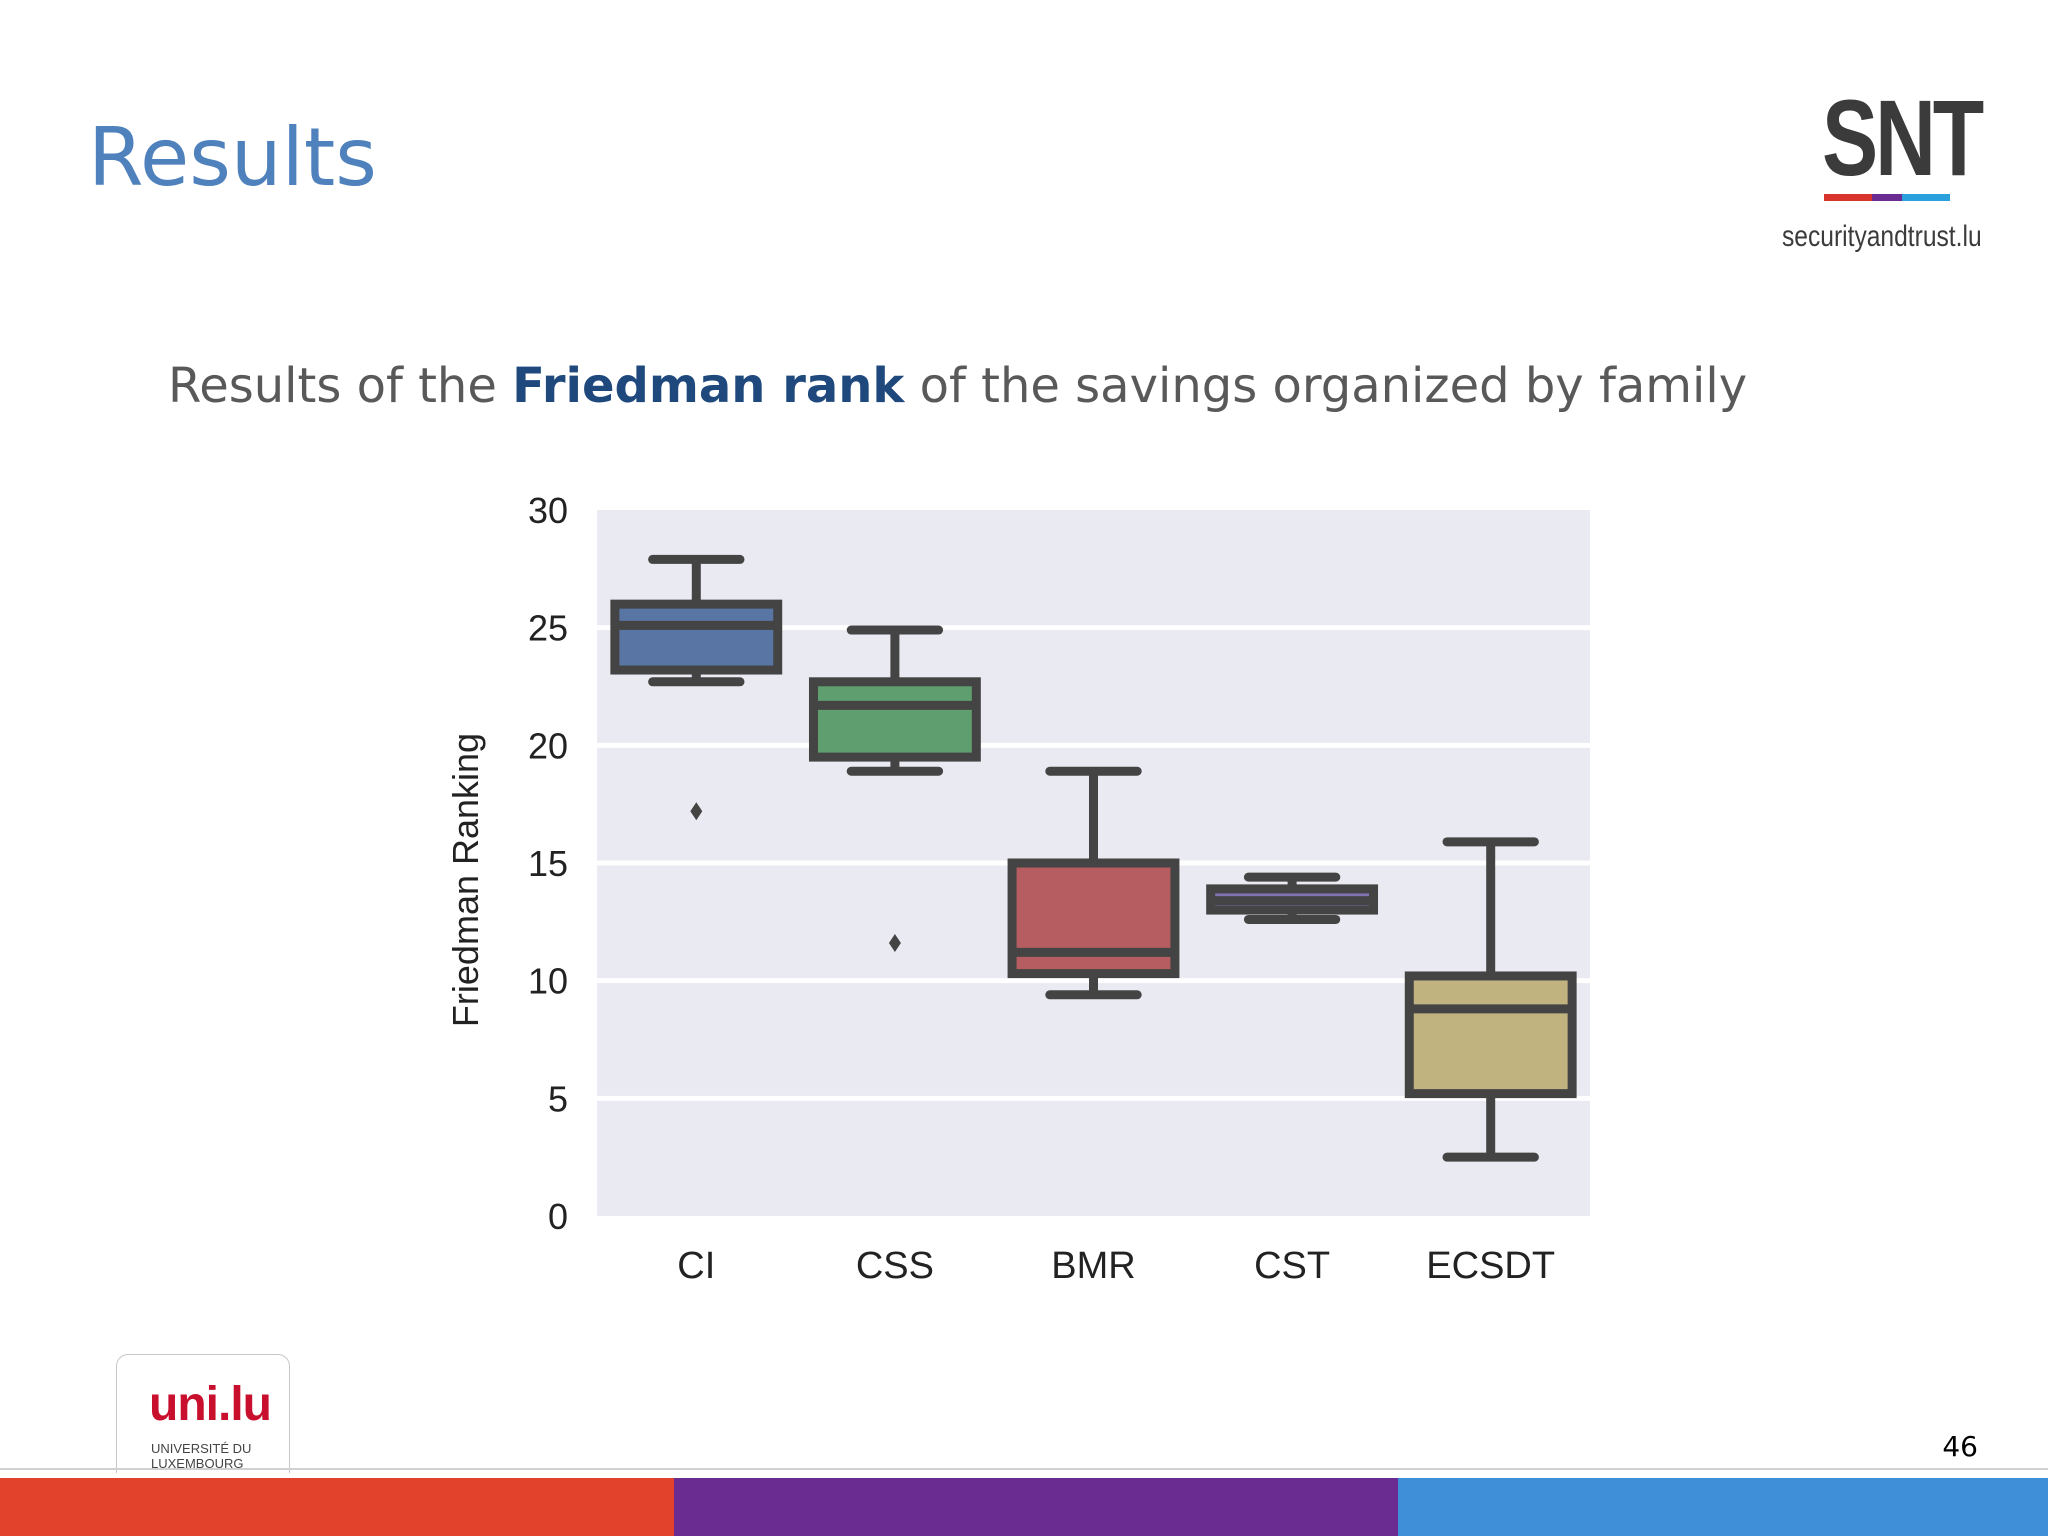 Image resolution: width=2048 pixels, height=1536 pixels. I want to click on snt-logo: SNT securityandtrust.lu, so click(1884, 174).